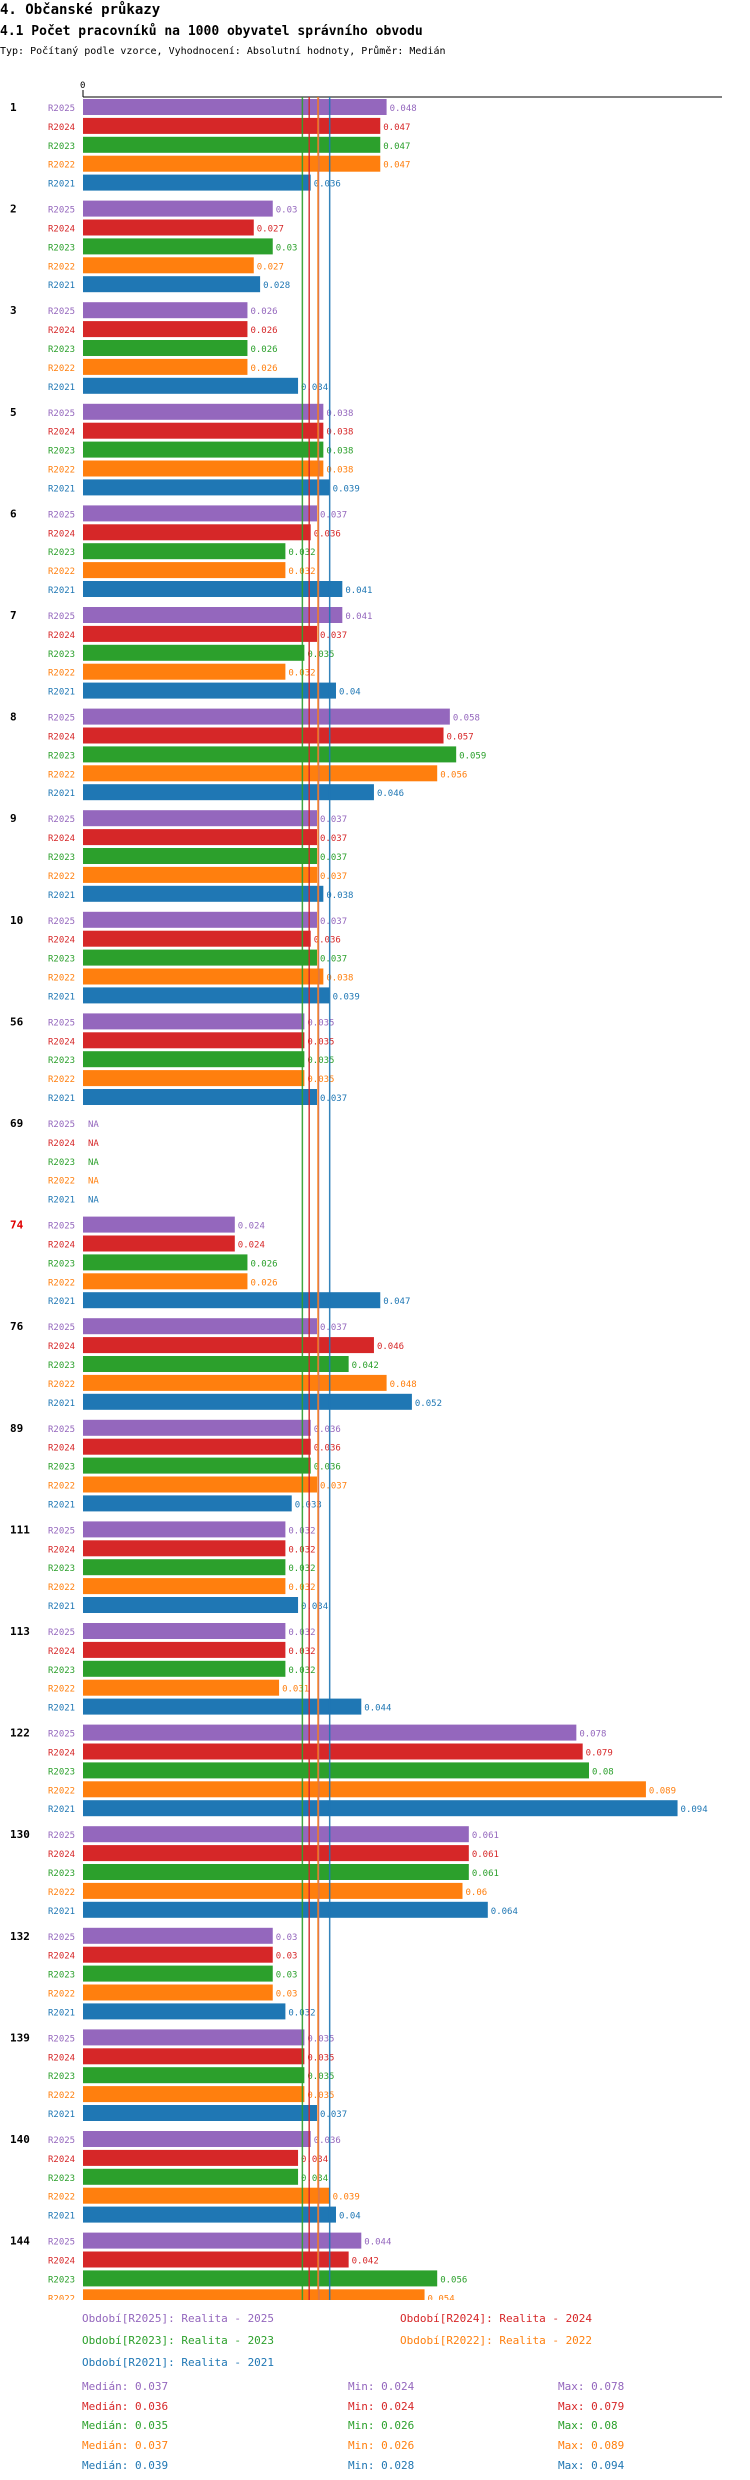 This screenshot has width=750, height=2480. Describe the element at coordinates (270, 230) in the screenshot. I see `value-label: 0.027` at that location.